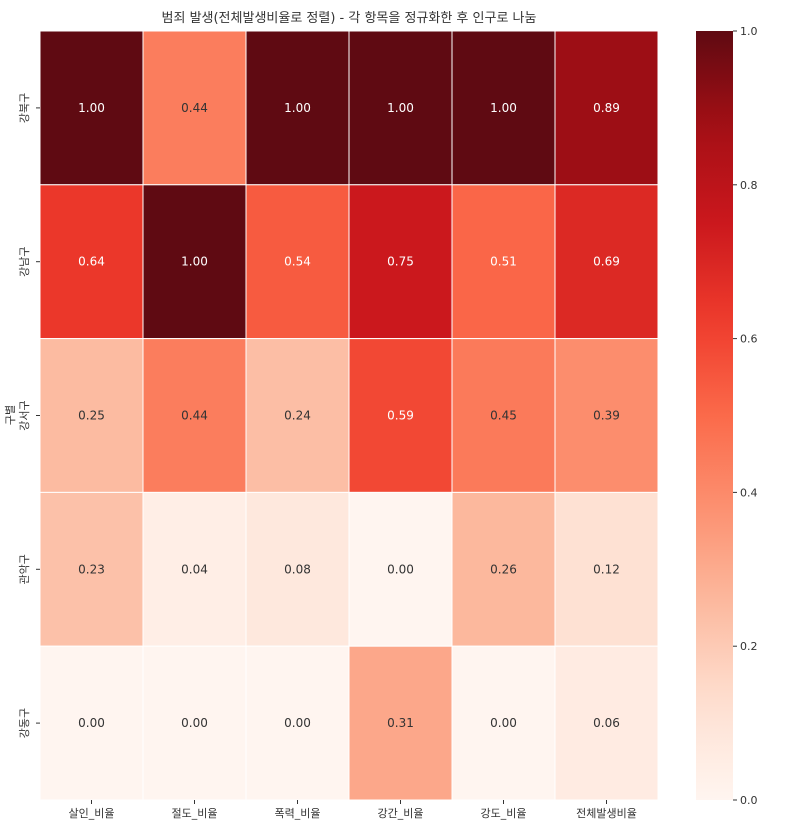 The image size is (804, 824). What do you see at coordinates (91, 262) in the screenshot?
I see `cell-value-label: 0.64` at bounding box center [91, 262].